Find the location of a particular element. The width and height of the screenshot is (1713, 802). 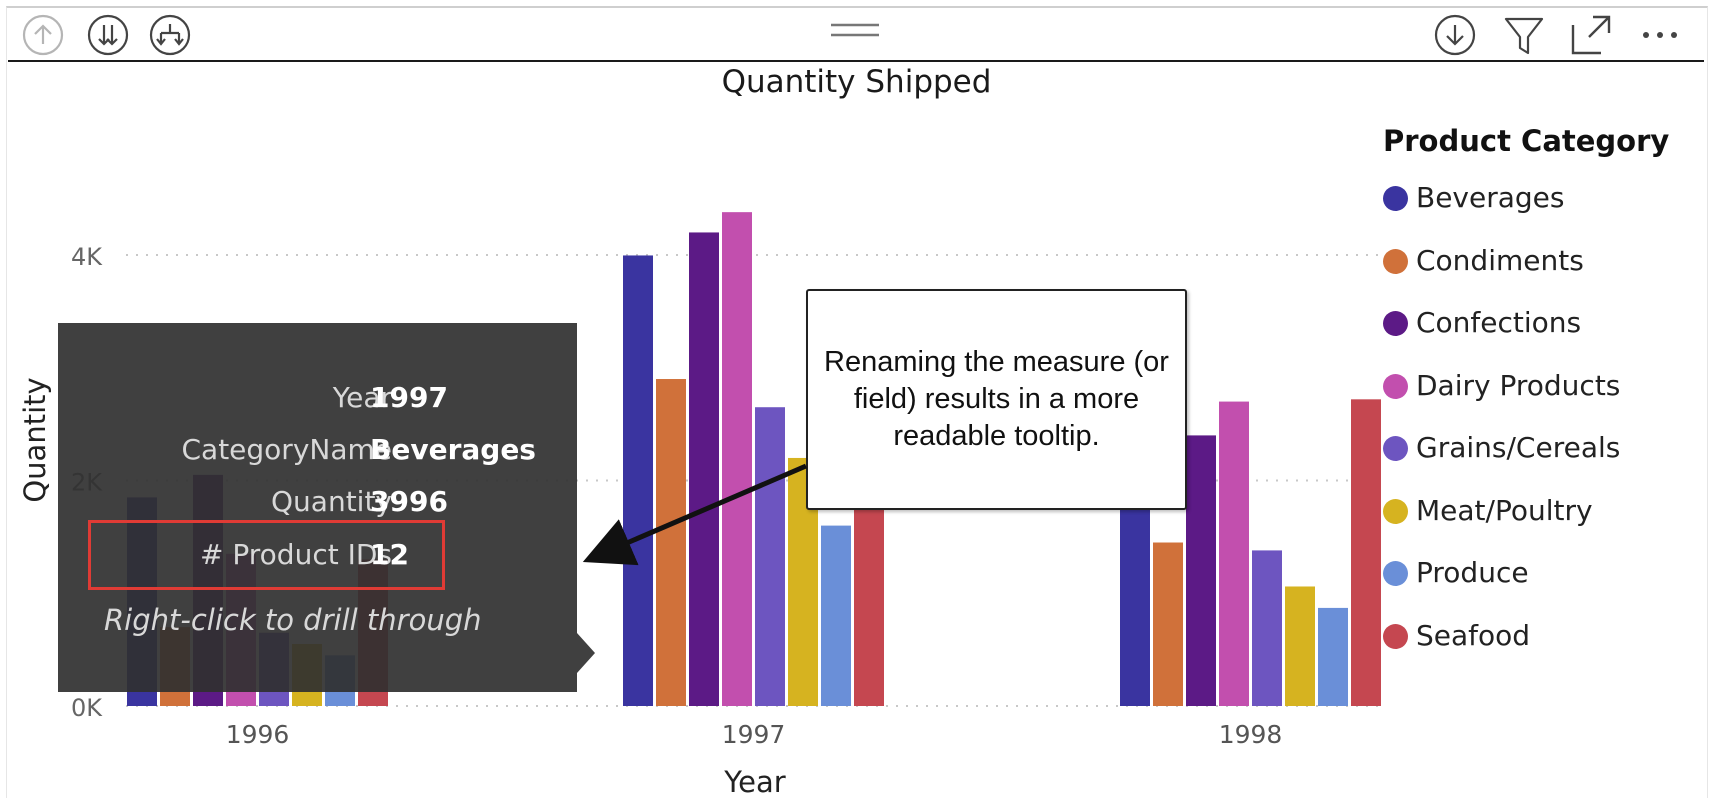

filter-icon is located at coordinates (1524, 35).